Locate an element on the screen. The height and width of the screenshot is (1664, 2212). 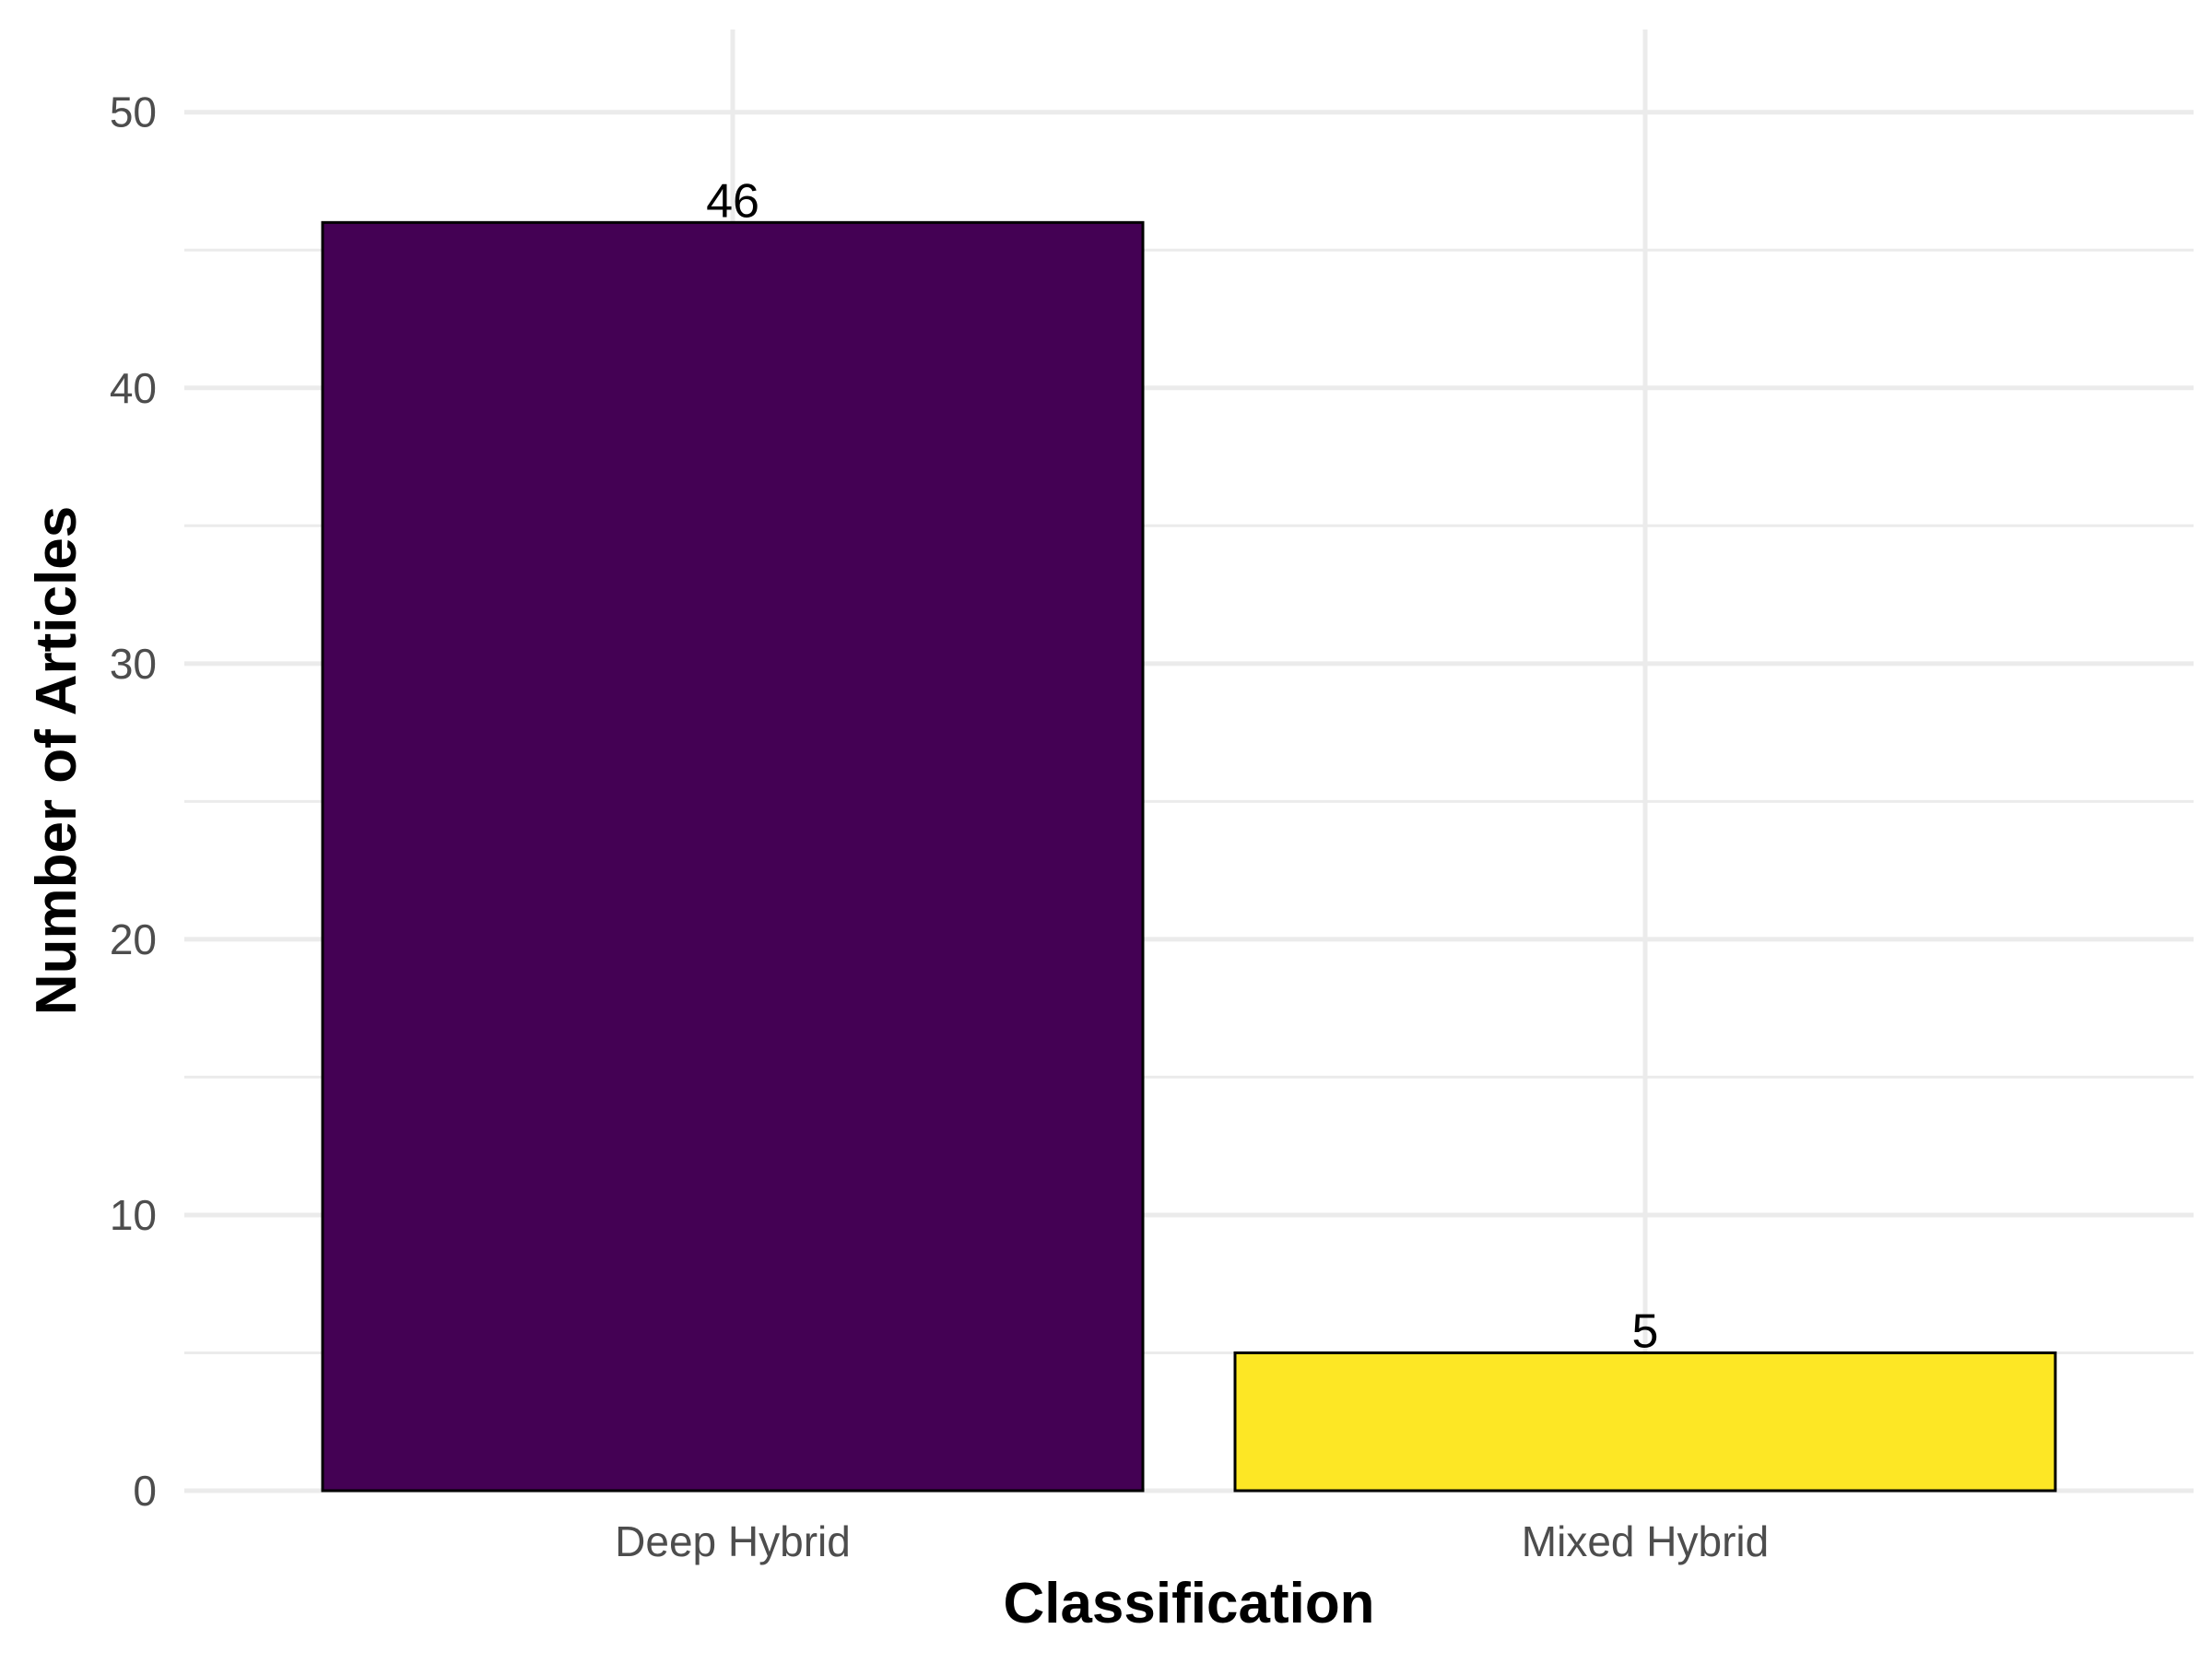
x-axis-title: Classification is located at coordinates (1188, 1603).